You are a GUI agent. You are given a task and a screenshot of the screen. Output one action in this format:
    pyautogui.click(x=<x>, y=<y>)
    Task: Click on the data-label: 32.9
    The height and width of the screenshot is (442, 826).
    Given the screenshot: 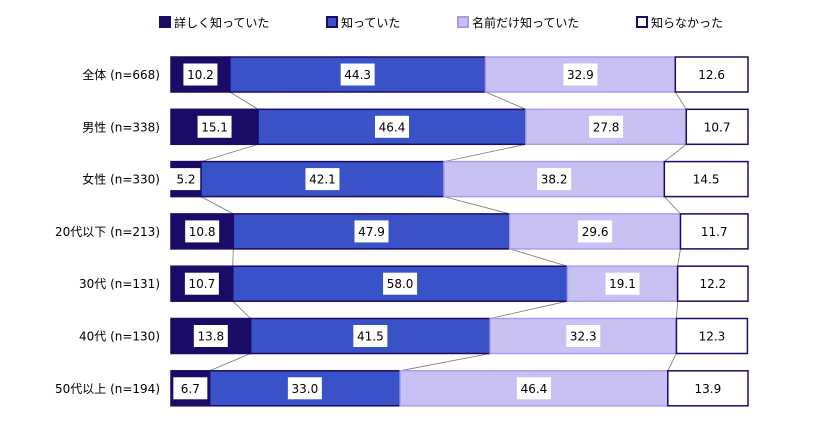 What is the action you would take?
    pyautogui.click(x=580, y=75)
    